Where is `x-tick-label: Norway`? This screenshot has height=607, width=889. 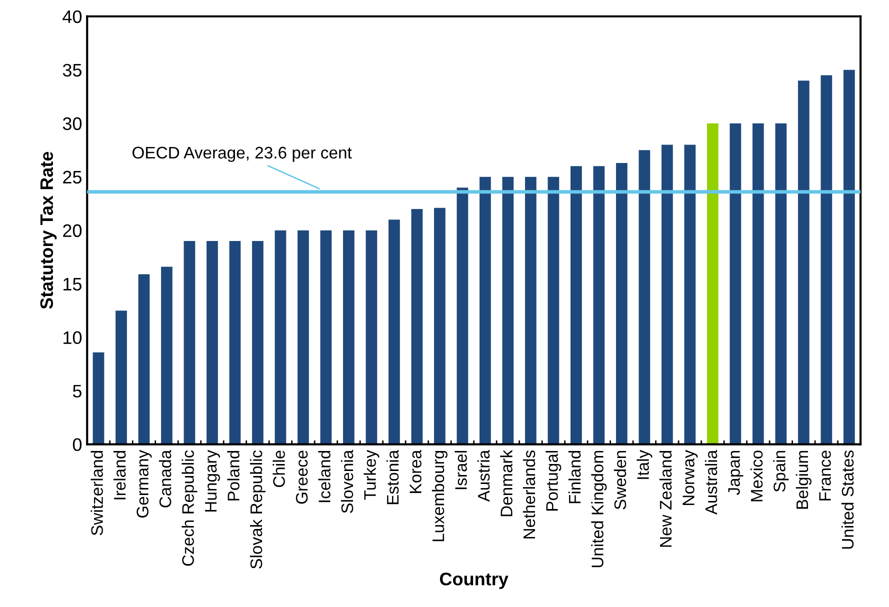 x-tick-label: Norway is located at coordinates (690, 478).